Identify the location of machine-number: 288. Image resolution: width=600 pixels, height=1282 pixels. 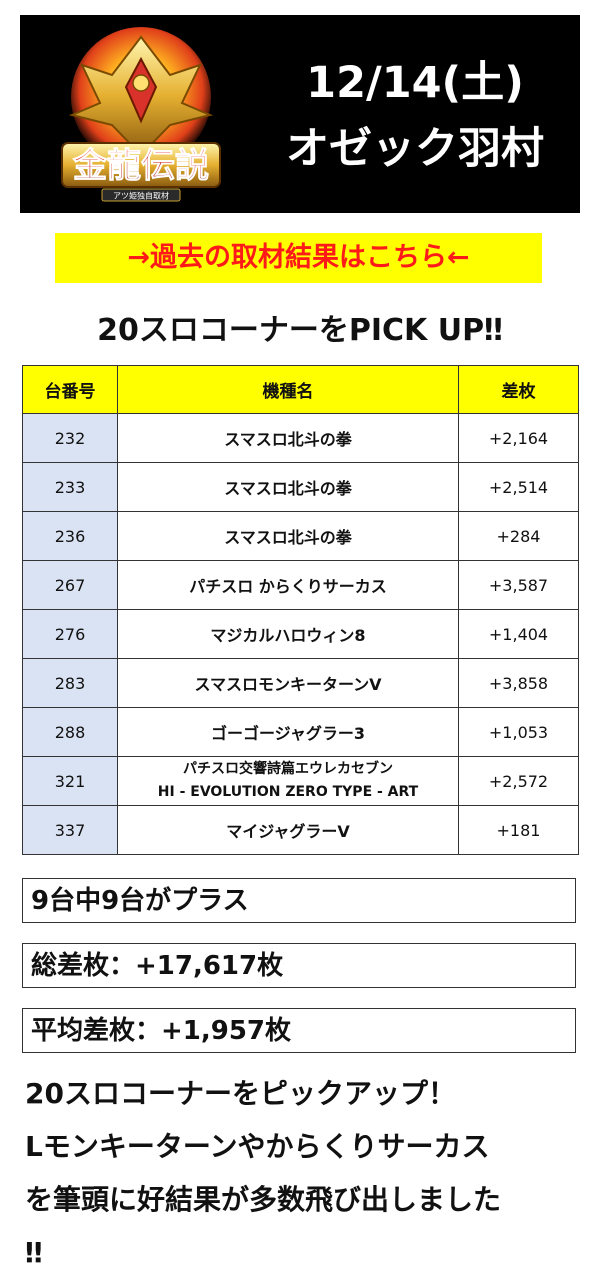
(70, 732).